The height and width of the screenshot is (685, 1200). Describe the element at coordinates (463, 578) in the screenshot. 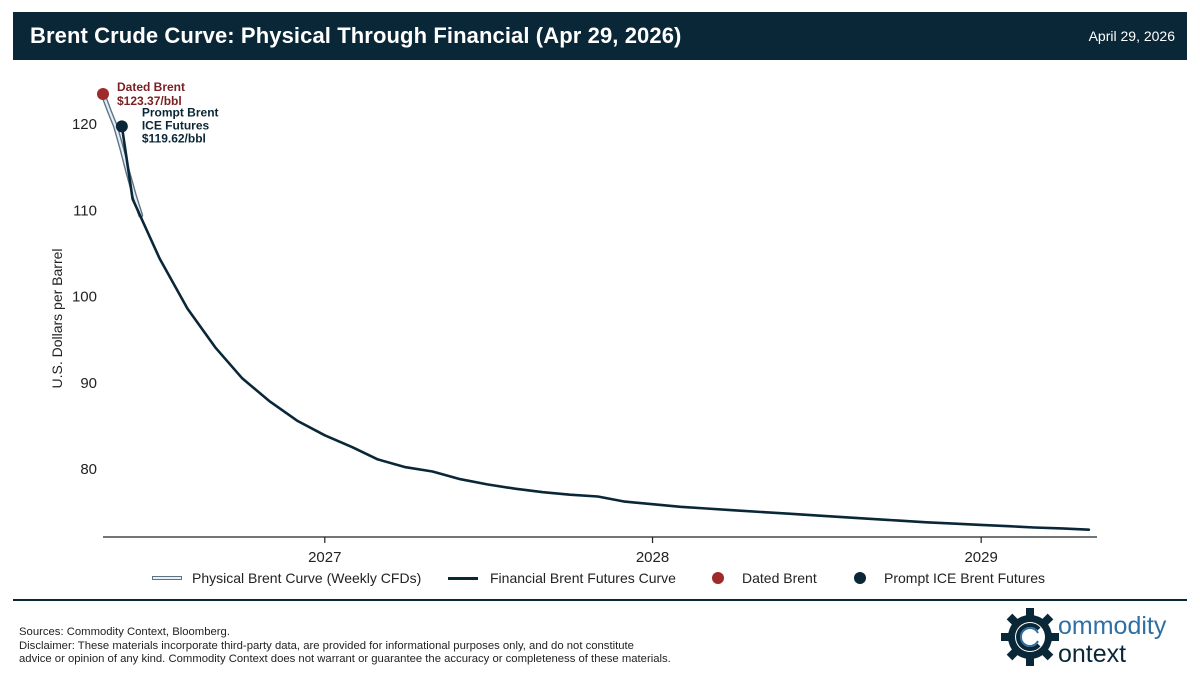

I see `legend-swatch-financial` at that location.